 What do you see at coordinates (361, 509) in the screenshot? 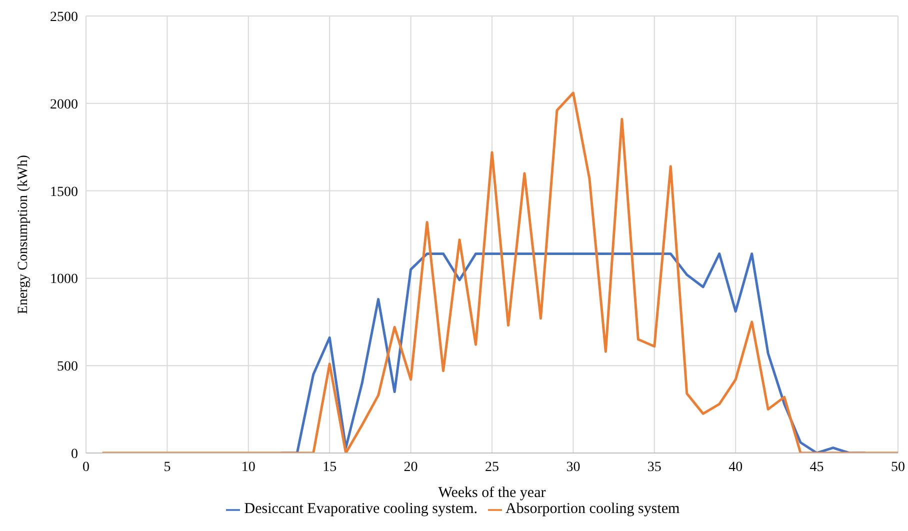
I see `legend-label: Desiccant Evaporative cooling system.` at bounding box center [361, 509].